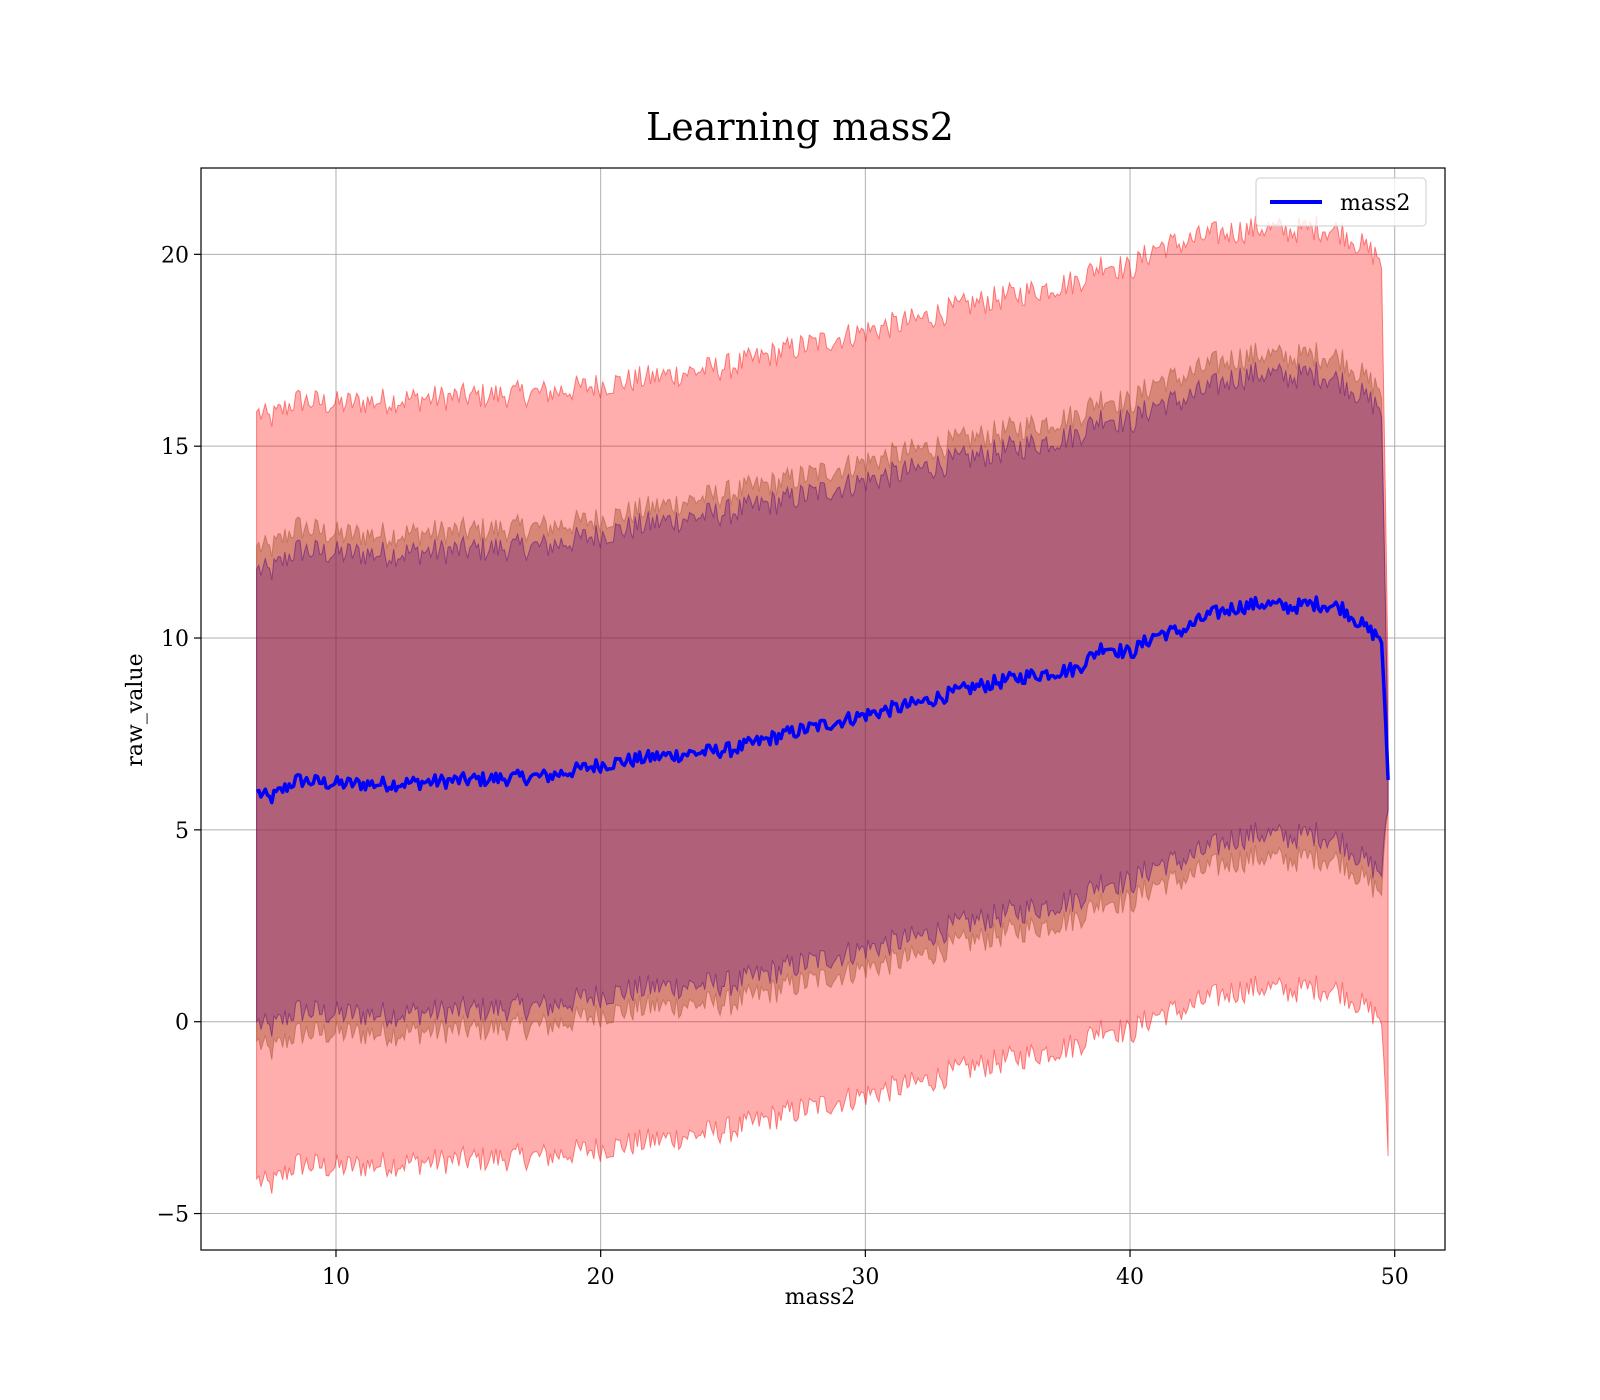 Image resolution: width=1600 pixels, height=1400 pixels. I want to click on mass2-line, so click(822, 700).